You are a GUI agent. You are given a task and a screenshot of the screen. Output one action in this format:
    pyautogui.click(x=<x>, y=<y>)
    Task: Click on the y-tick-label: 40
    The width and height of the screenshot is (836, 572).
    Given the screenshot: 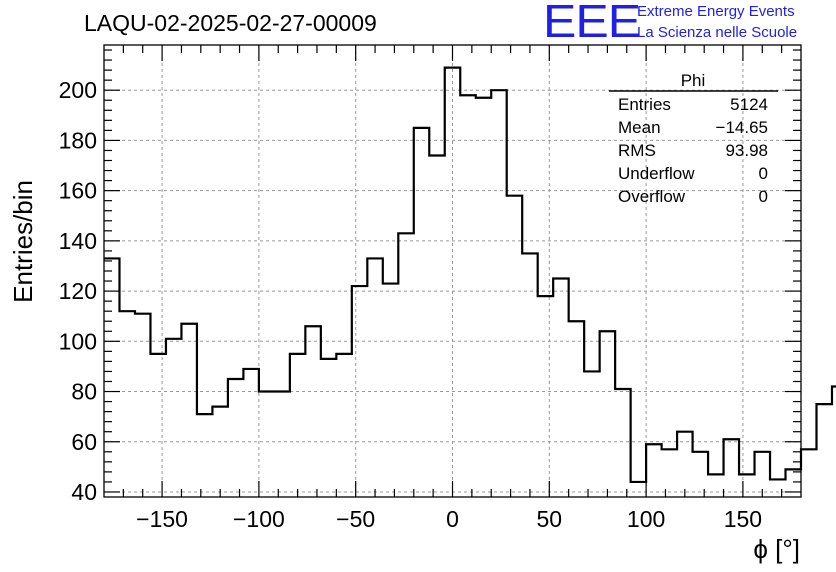 What is the action you would take?
    pyautogui.click(x=84, y=492)
    